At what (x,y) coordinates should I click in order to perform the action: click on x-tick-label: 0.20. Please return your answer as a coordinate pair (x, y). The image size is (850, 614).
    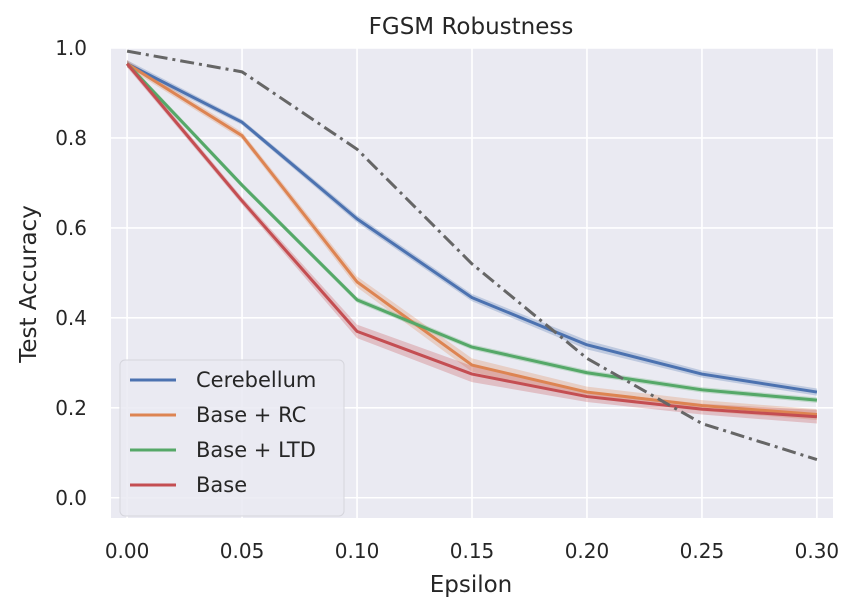
    Looking at the image, I should click on (587, 551).